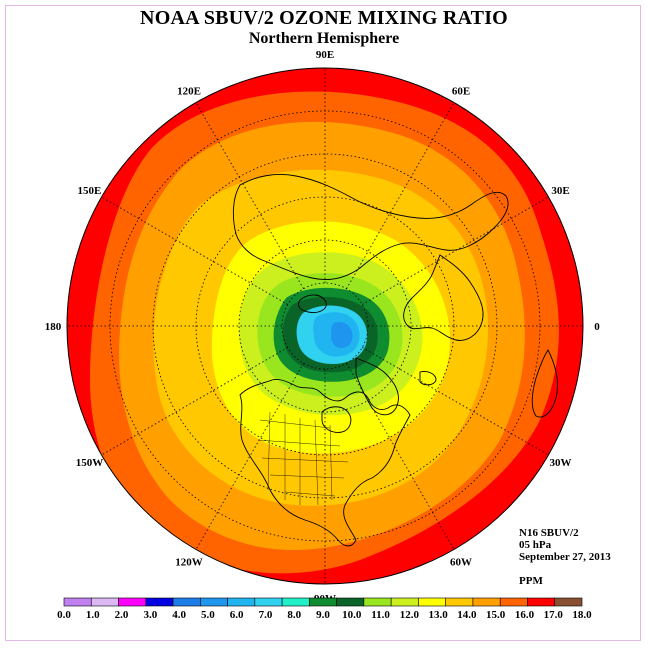 This screenshot has width=648, height=648. What do you see at coordinates (336, 419) in the screenshot?
I see `coastline-hudson-bay` at bounding box center [336, 419].